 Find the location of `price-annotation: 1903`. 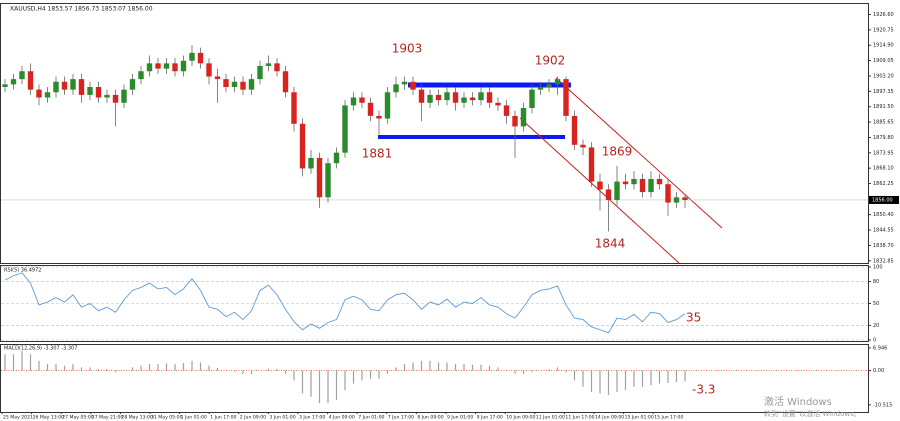

price-annotation: 1903 is located at coordinates (407, 49).